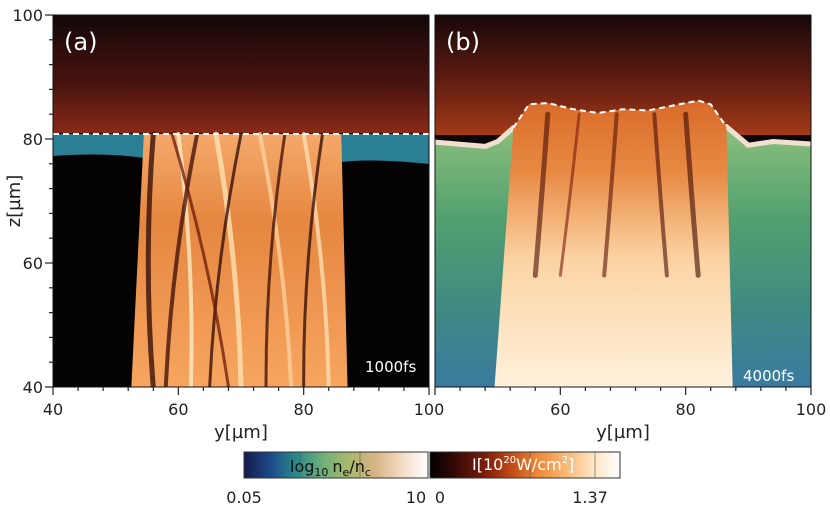 This screenshot has width=830, height=510. I want to click on panel-b-axes: 60 80 100, so click(630, 403).